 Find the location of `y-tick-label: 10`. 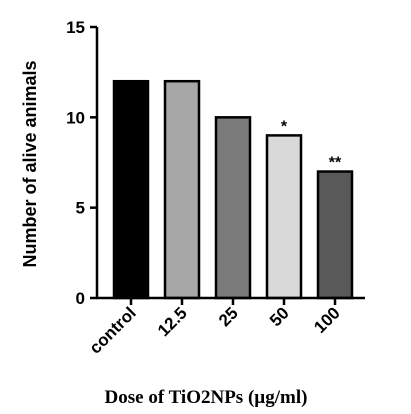

y-tick-label: 10 is located at coordinates (75, 117).